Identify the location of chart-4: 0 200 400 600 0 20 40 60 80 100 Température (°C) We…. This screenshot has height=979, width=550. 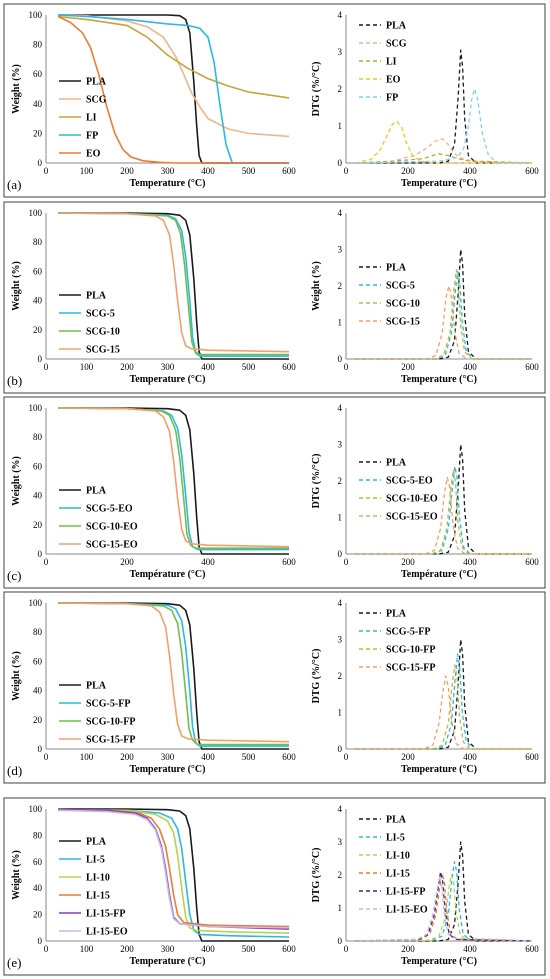
(153, 491).